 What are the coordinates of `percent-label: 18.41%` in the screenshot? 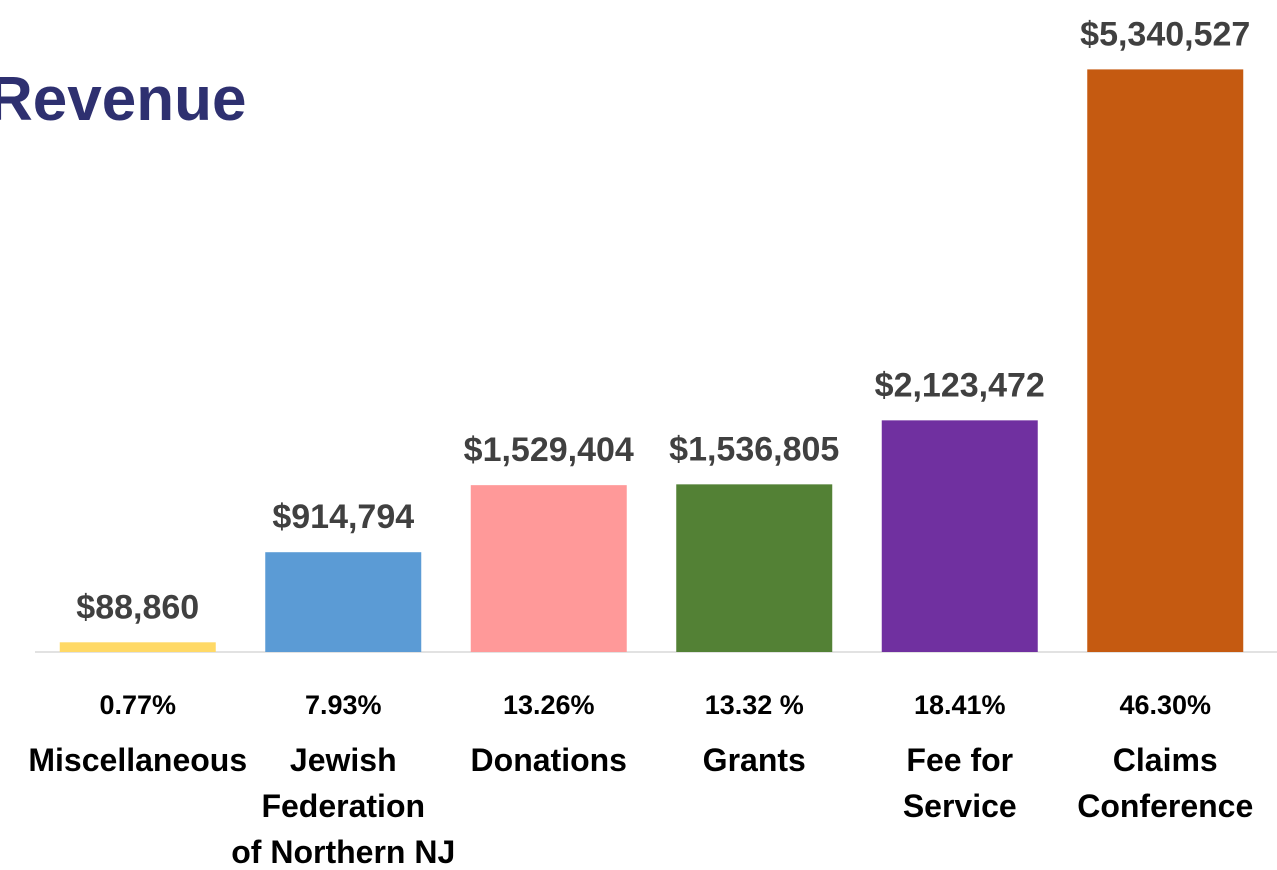 It's located at (959, 705).